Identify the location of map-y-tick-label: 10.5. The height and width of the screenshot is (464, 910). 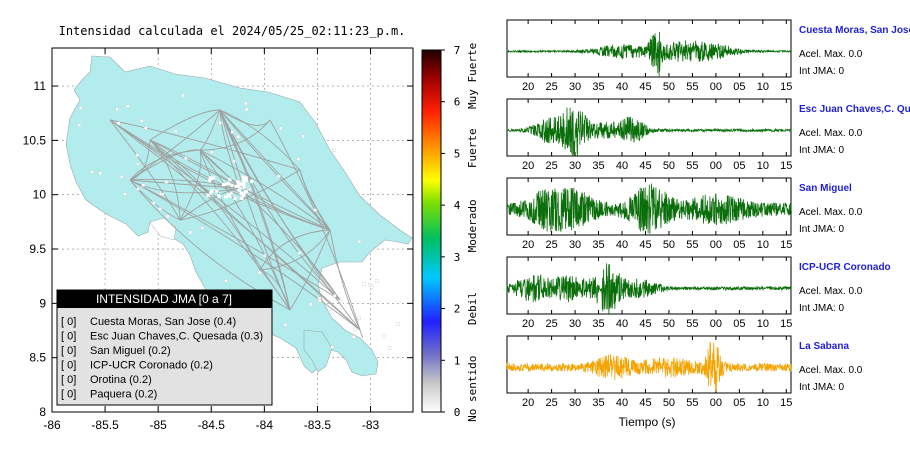
(35, 140).